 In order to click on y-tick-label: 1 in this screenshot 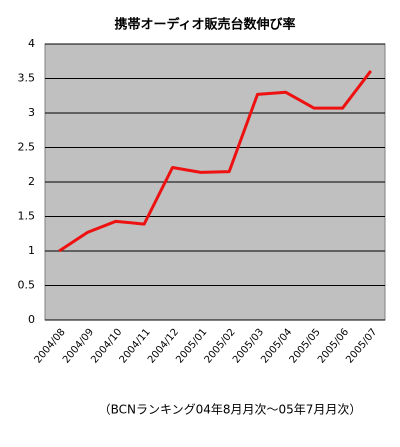, I will do `click(31, 250)`.